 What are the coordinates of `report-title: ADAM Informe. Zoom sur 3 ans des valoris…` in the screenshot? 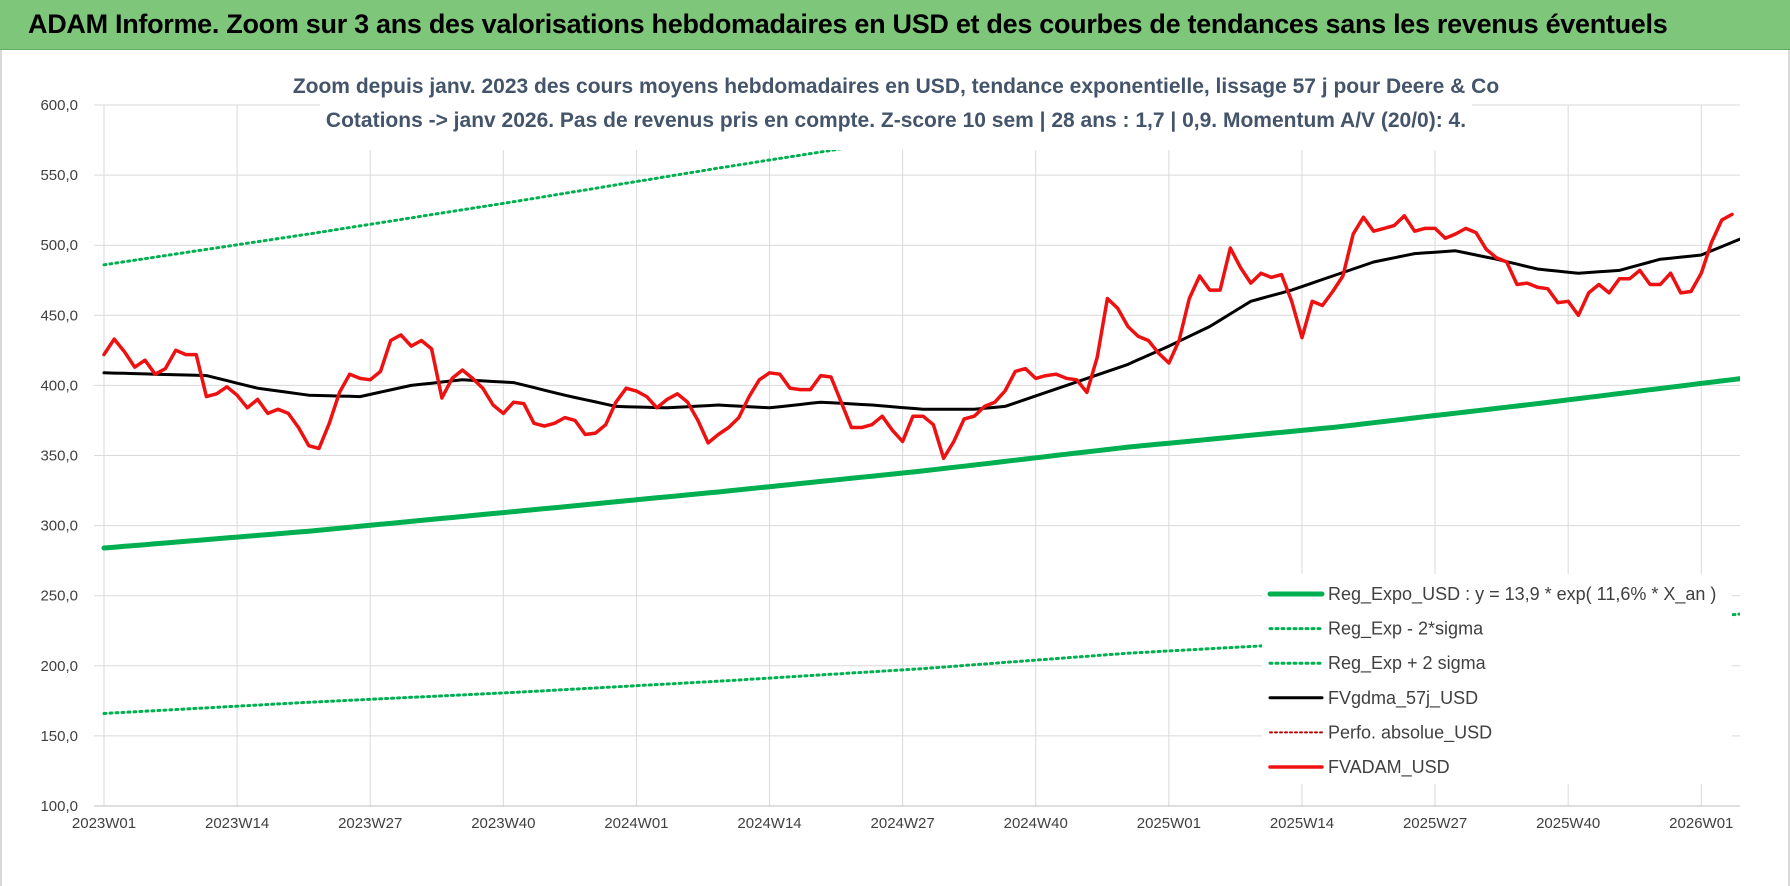 It's located at (848, 24).